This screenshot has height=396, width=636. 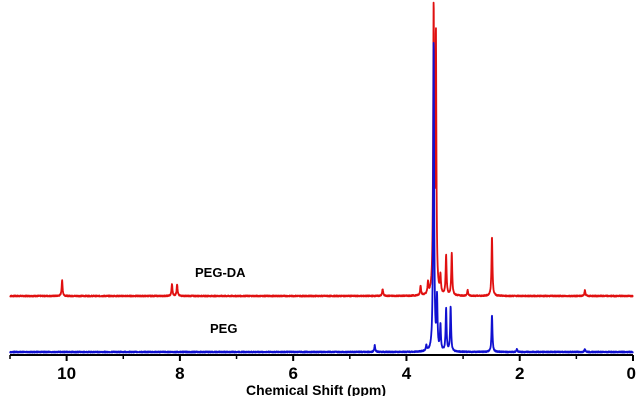 I want to click on x-axis-ticks: 10 8 6 4 2 0, so click(x=322, y=369).